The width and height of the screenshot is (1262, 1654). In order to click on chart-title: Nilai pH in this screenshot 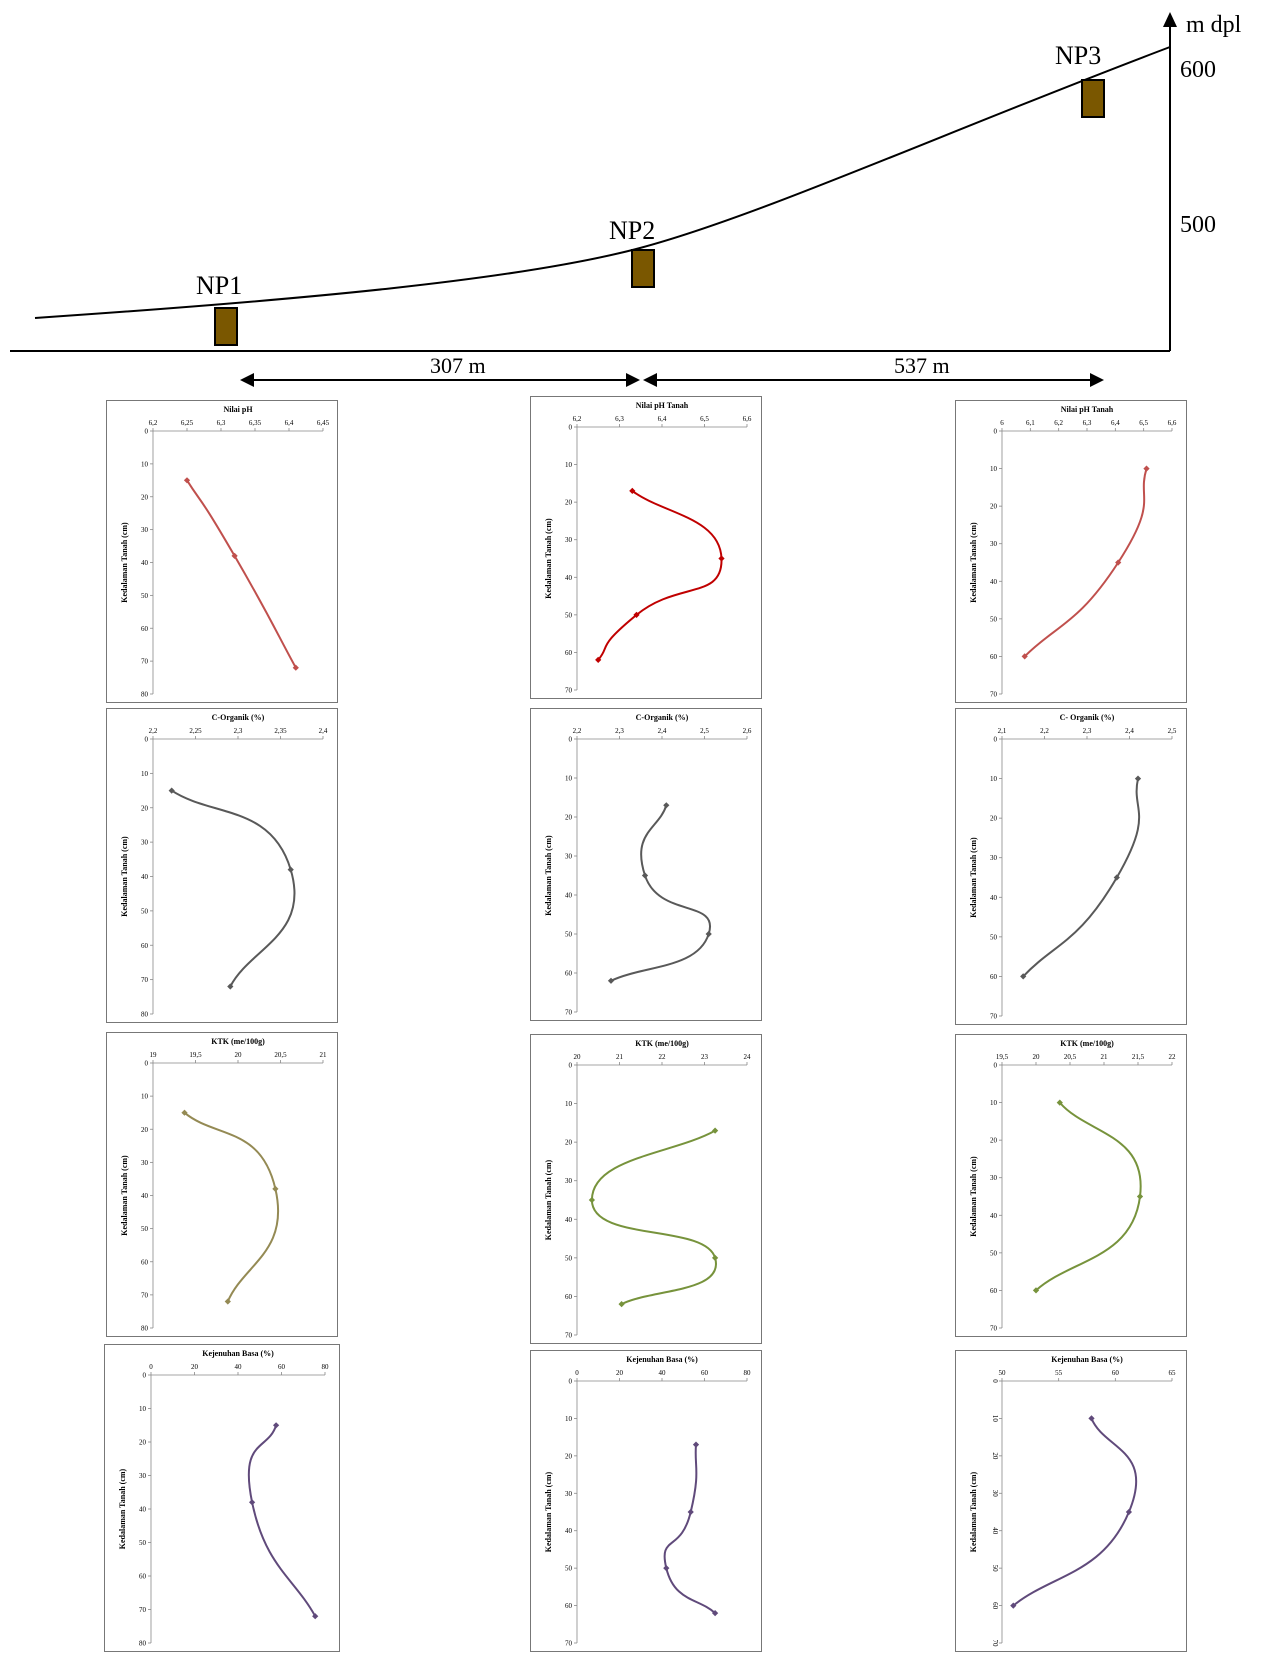, I will do `click(238, 409)`.